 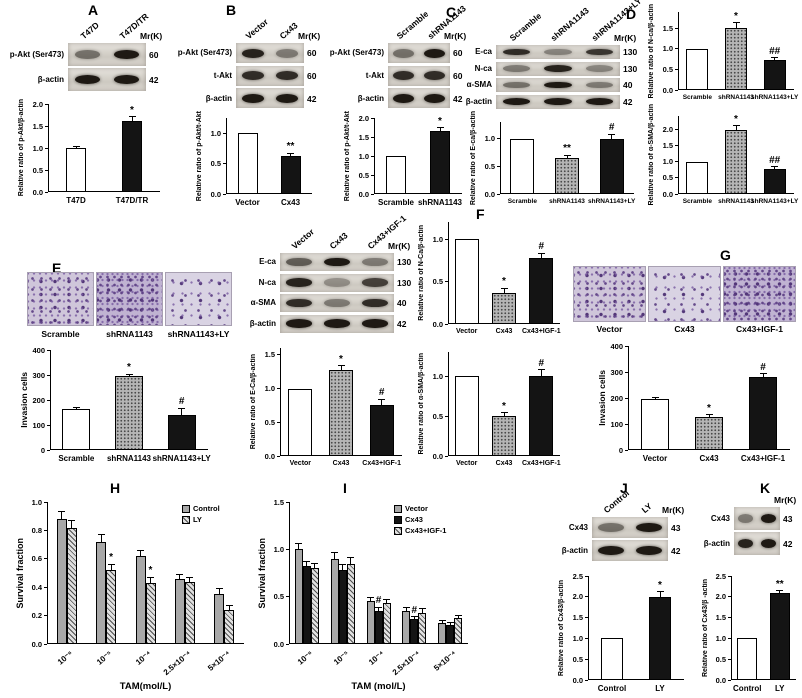 I want to click on legend-entry: LY, so click(x=201, y=519).